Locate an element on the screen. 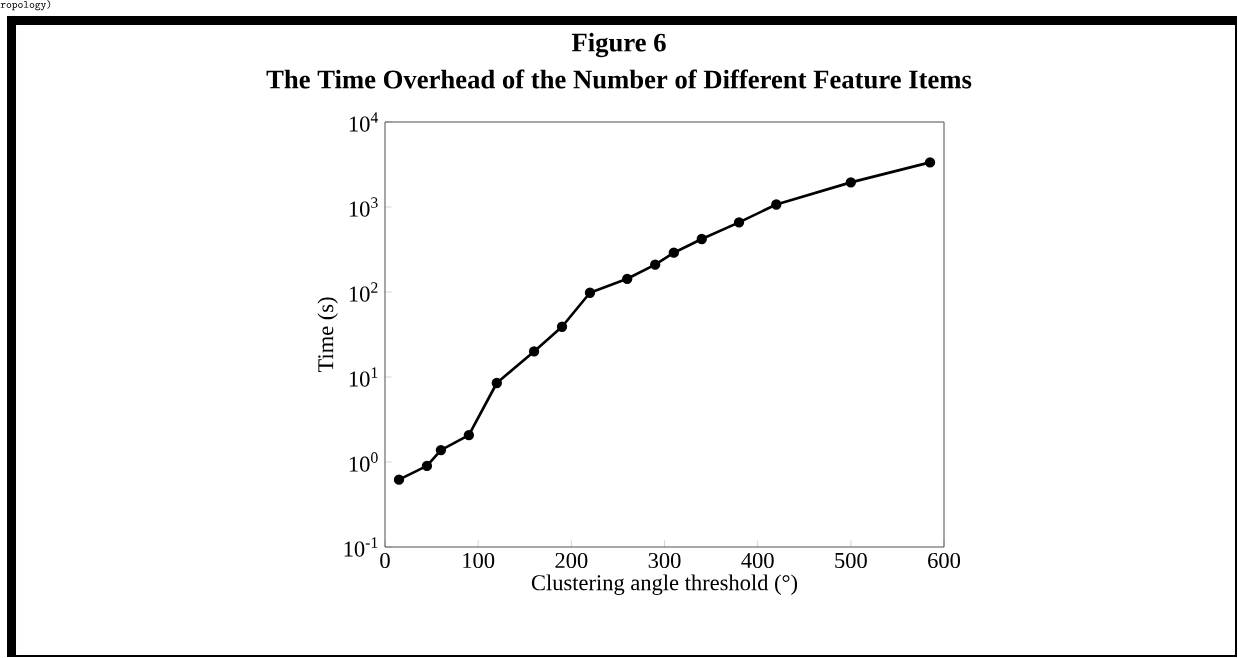  x-tick-label: 100 is located at coordinates (479, 560).